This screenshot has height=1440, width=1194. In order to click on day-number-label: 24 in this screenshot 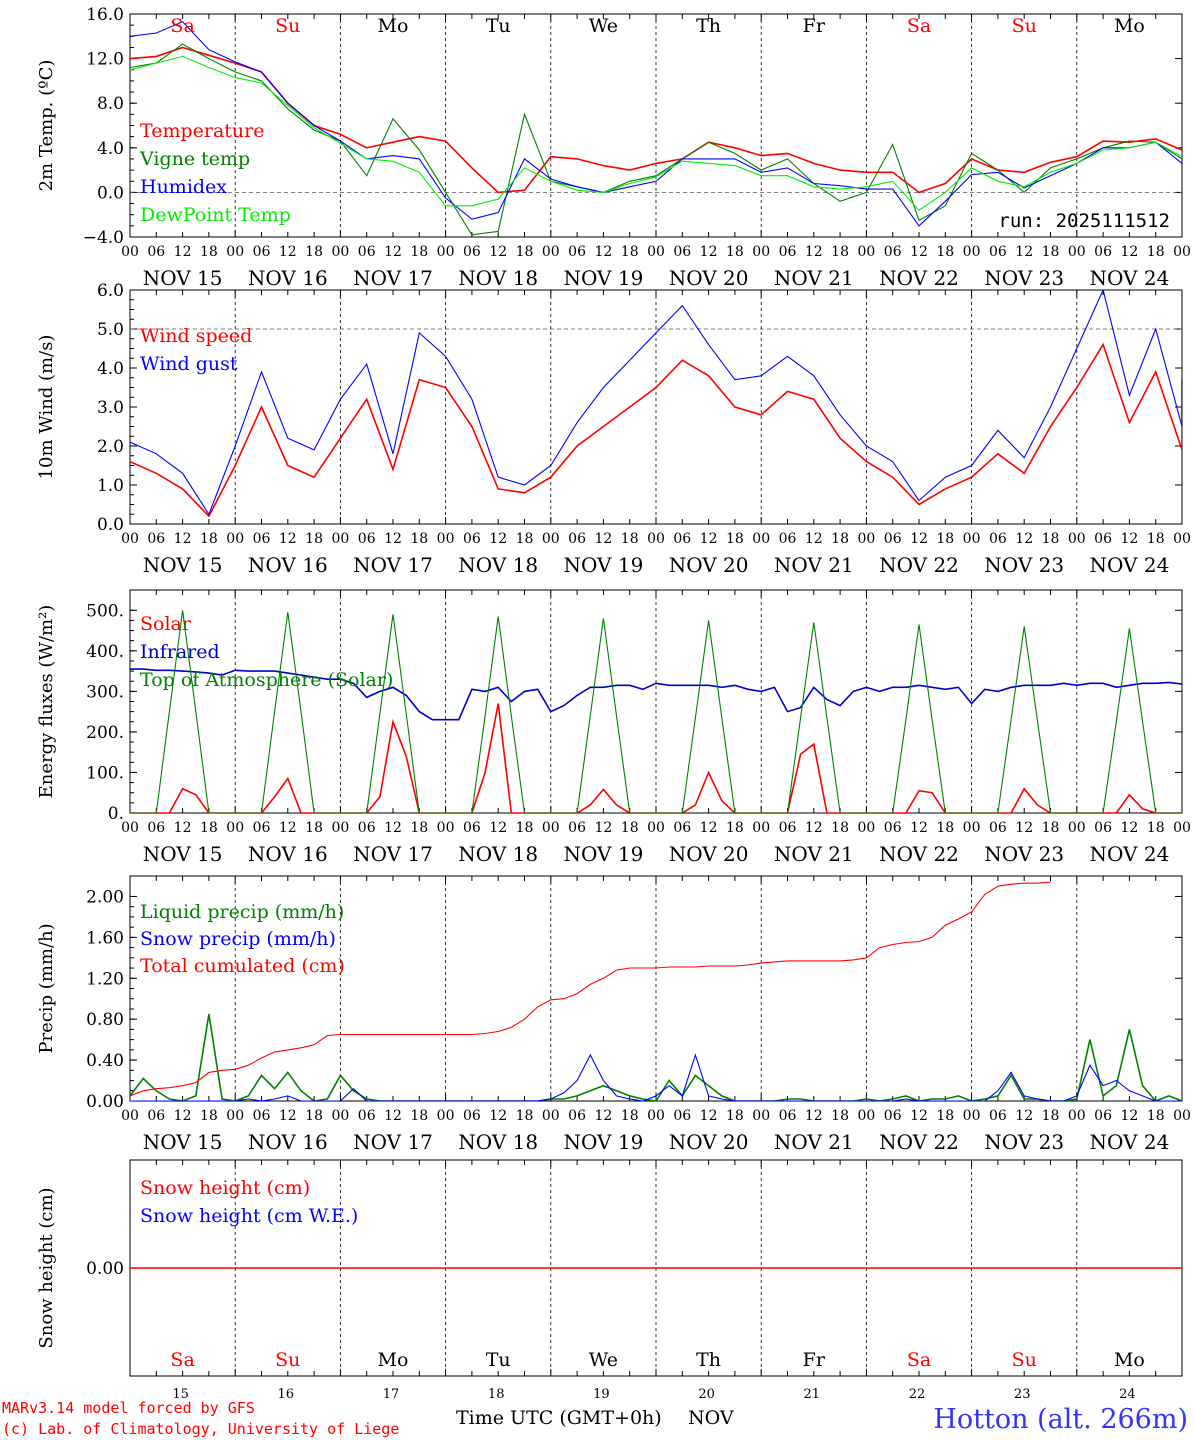, I will do `click(1127, 1394)`.